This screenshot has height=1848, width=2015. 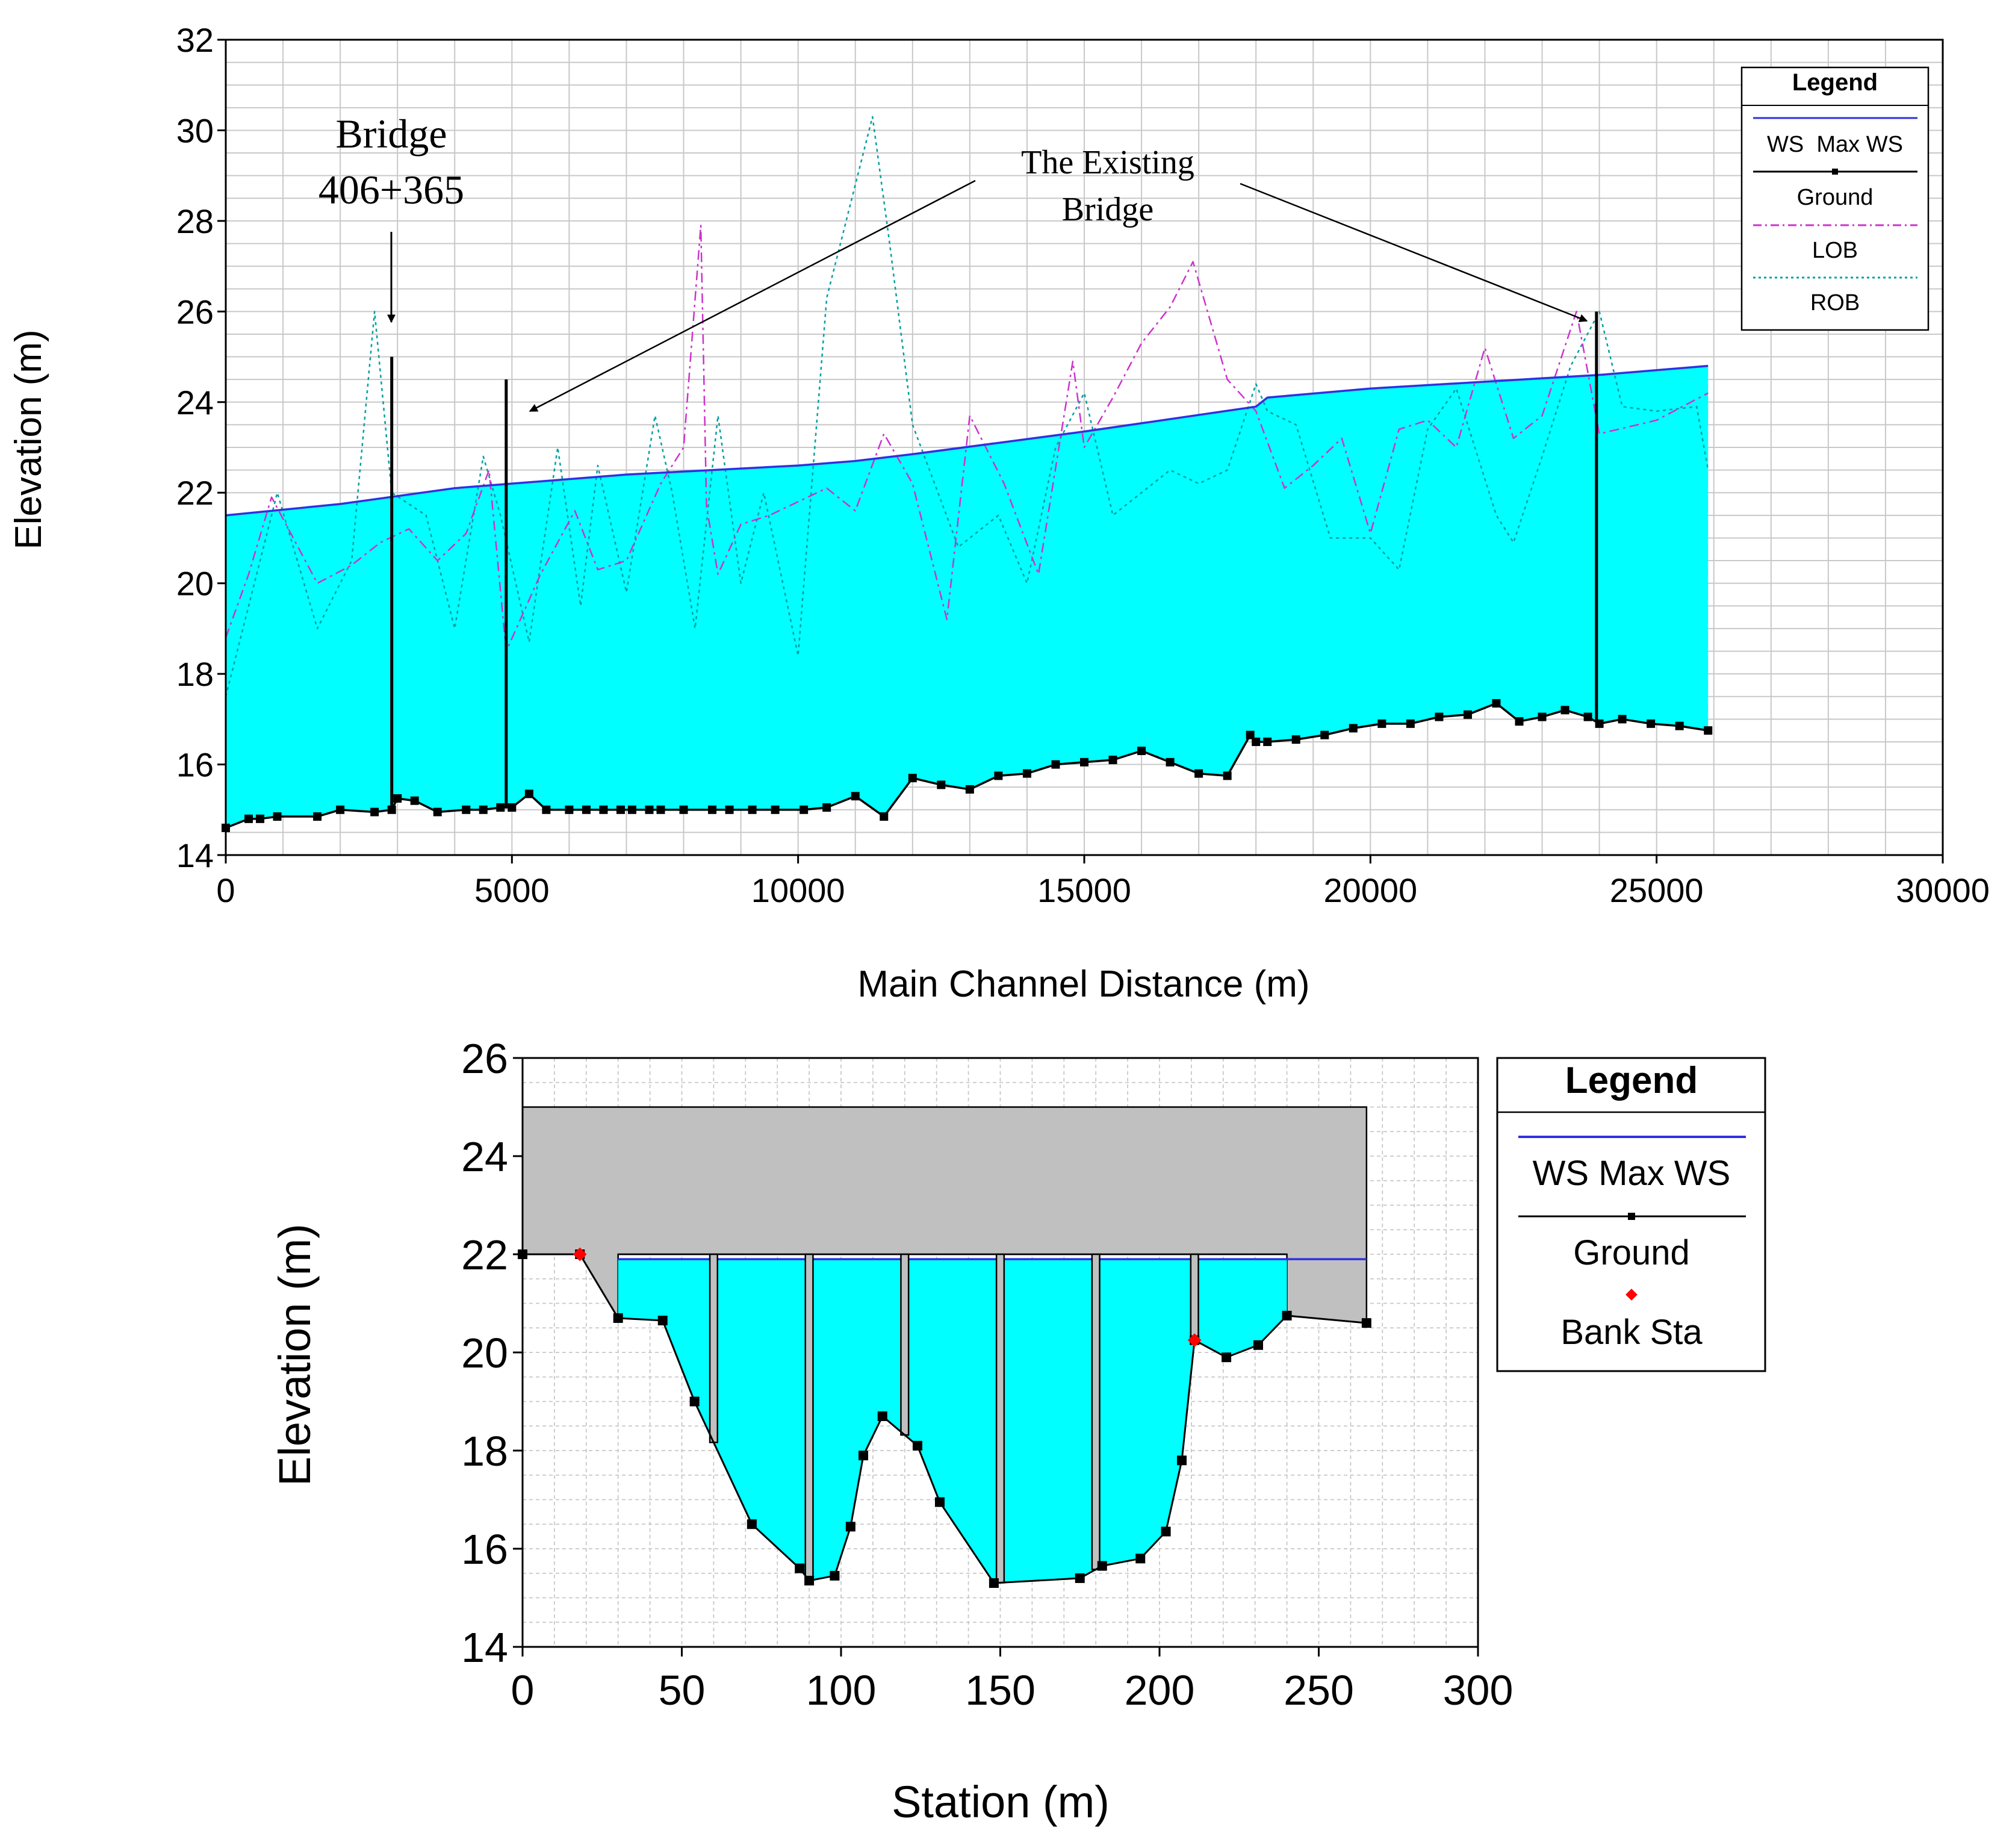 I want to click on existing-bridge-arrow-left, so click(x=752, y=295).